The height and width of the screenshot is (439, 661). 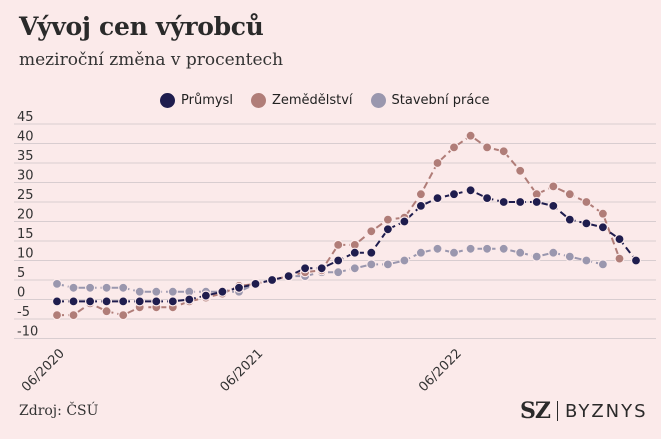 I want to click on y-tick-label: 45, so click(x=25, y=117).